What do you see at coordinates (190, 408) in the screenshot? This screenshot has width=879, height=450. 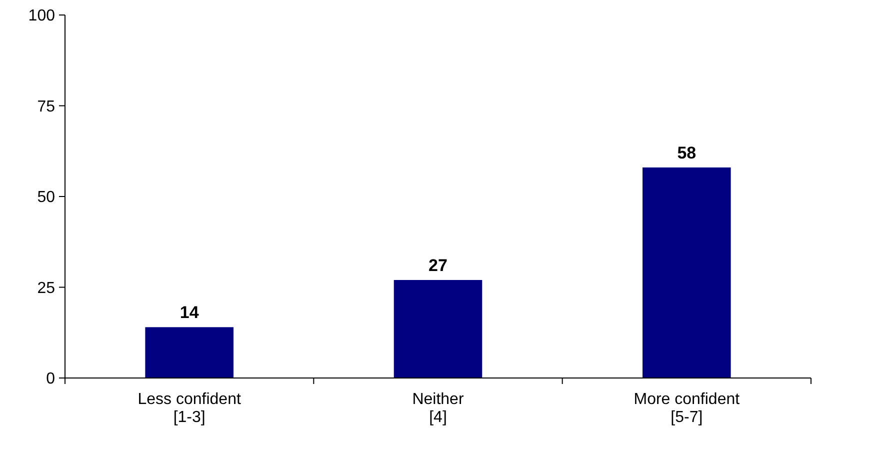 I see `x-tick-label: Less confident [1-3]` at bounding box center [190, 408].